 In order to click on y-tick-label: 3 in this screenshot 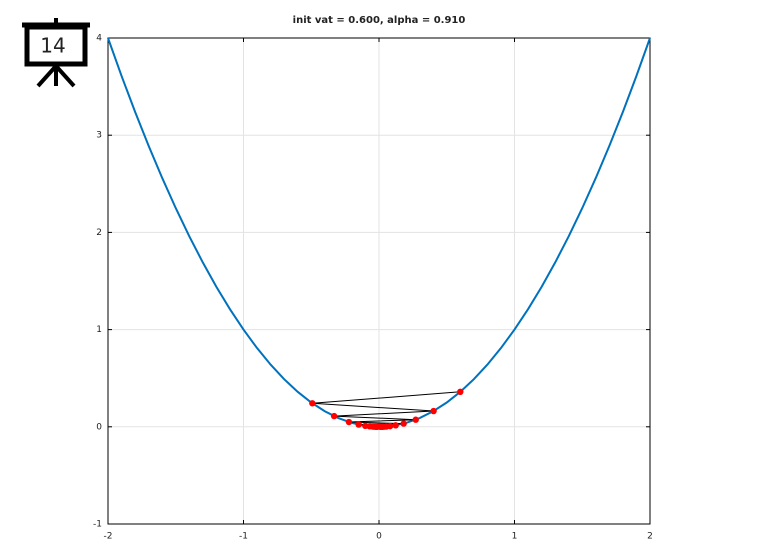, I will do `click(99, 136)`.